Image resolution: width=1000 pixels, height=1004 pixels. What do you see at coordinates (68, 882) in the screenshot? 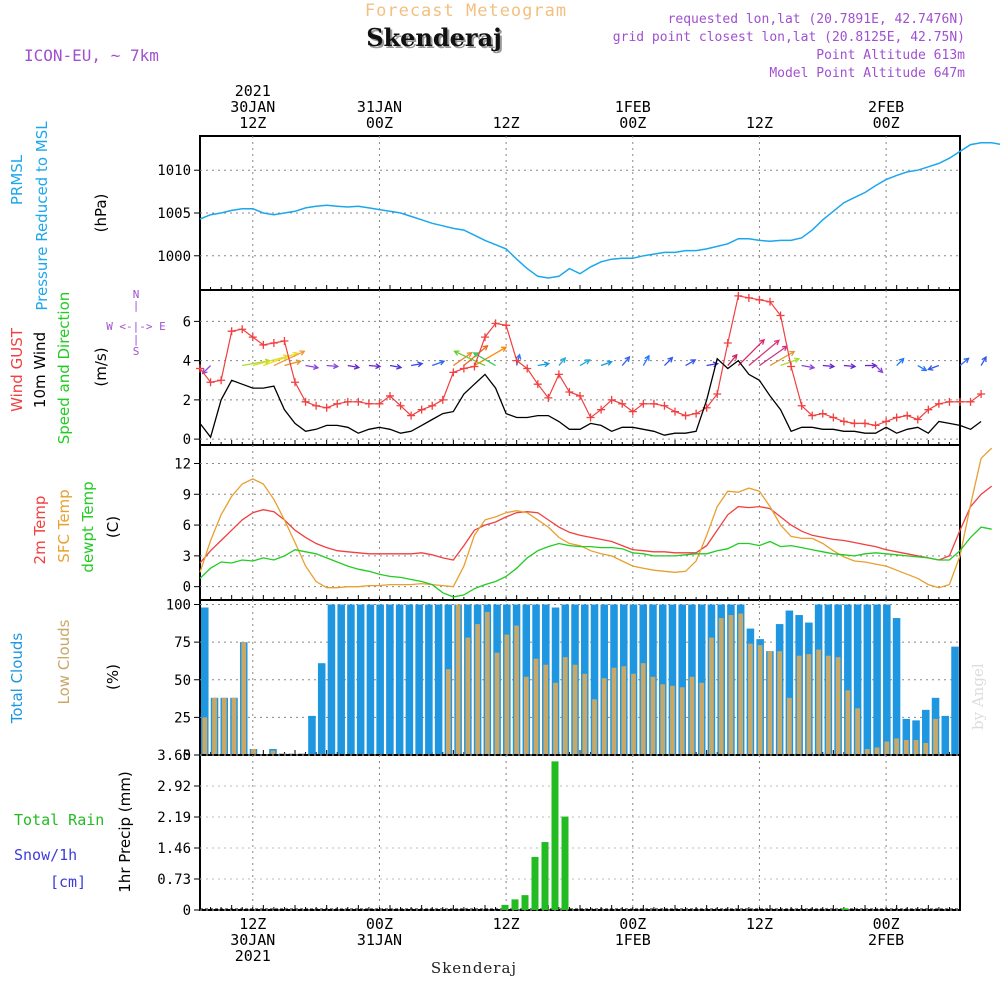
I see `snow-unit-label: [cm]` at bounding box center [68, 882].